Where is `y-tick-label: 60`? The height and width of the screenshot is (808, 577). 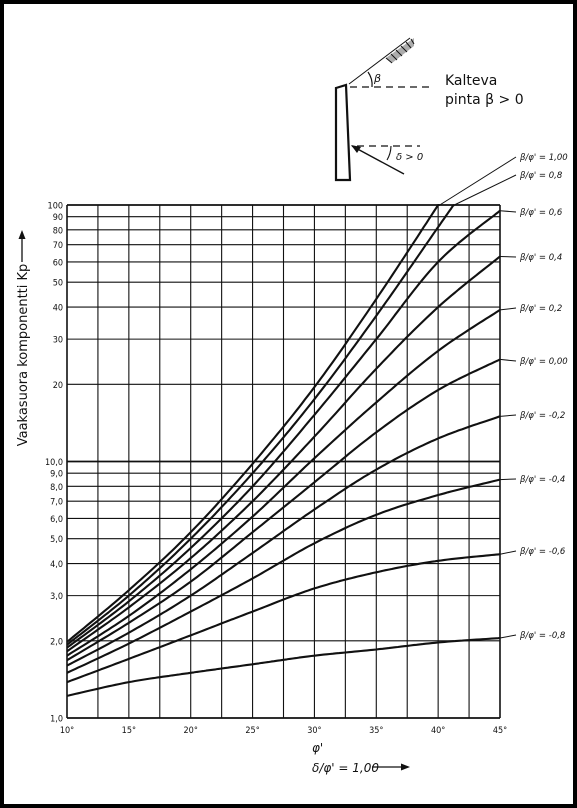 y-tick-label: 60 is located at coordinates (58, 263).